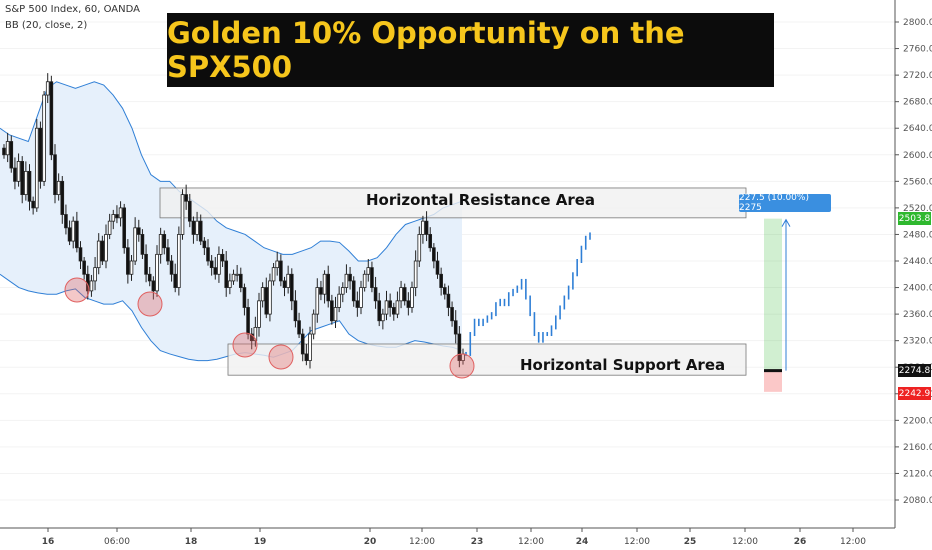  What do you see at coordinates (917, 315) in the screenshot?
I see `price-tick-label: 2360.0` at bounding box center [917, 315].